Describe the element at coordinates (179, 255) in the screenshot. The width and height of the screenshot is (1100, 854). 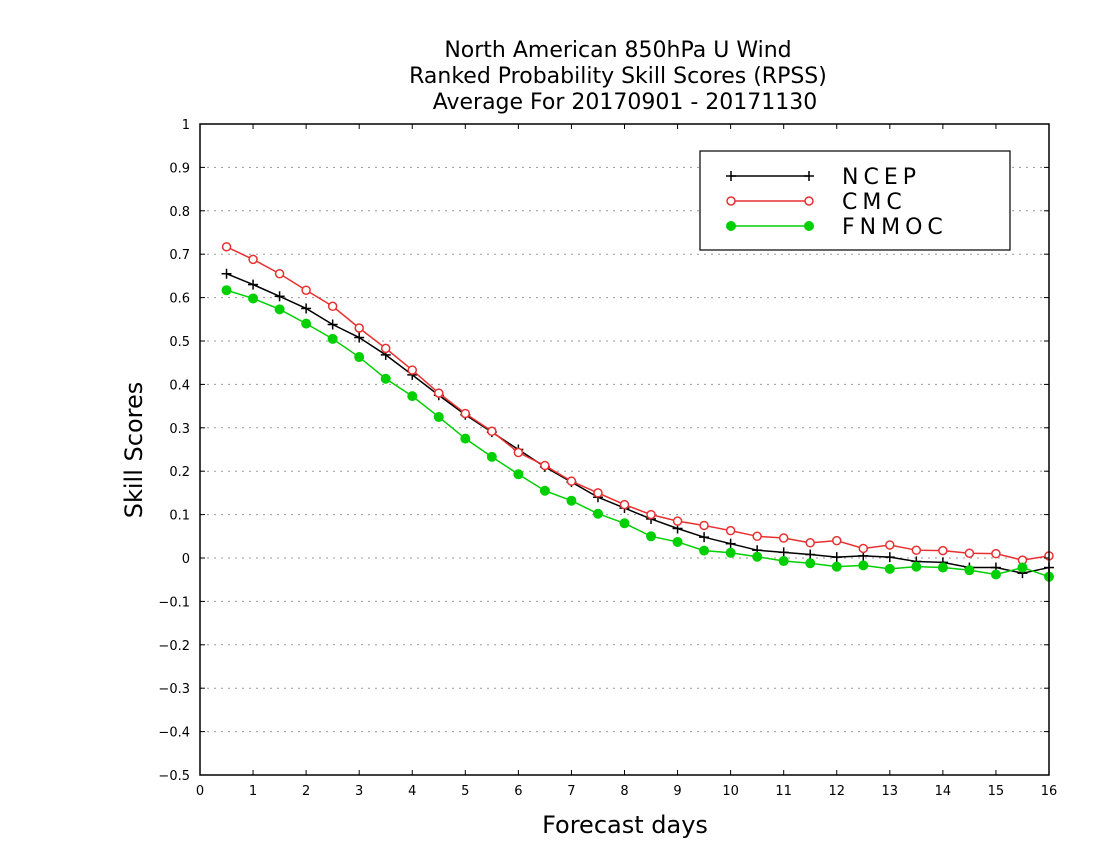
I see `y-tick-label: 0.7` at that location.